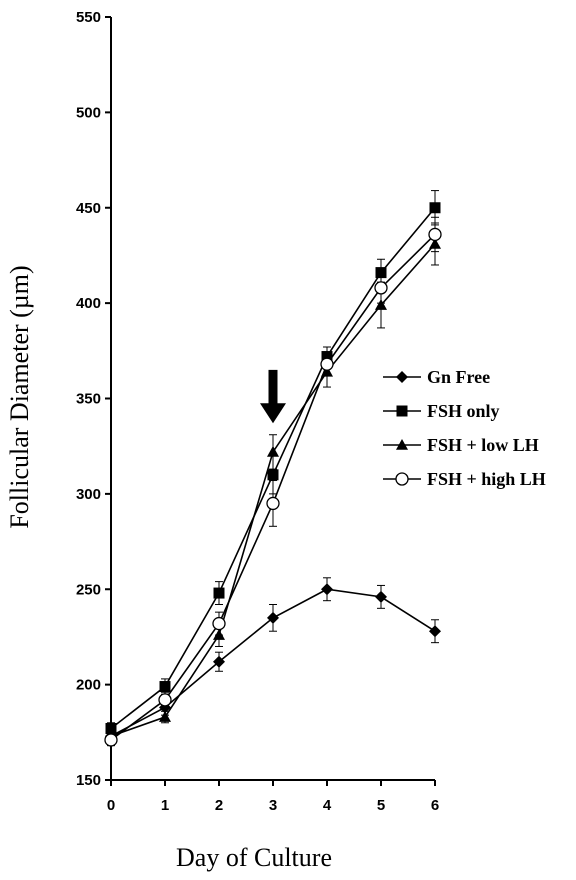 Image resolution: width=576 pixels, height=880 pixels. What do you see at coordinates (88, 303) in the screenshot?
I see `y-tick-label: 400` at bounding box center [88, 303].